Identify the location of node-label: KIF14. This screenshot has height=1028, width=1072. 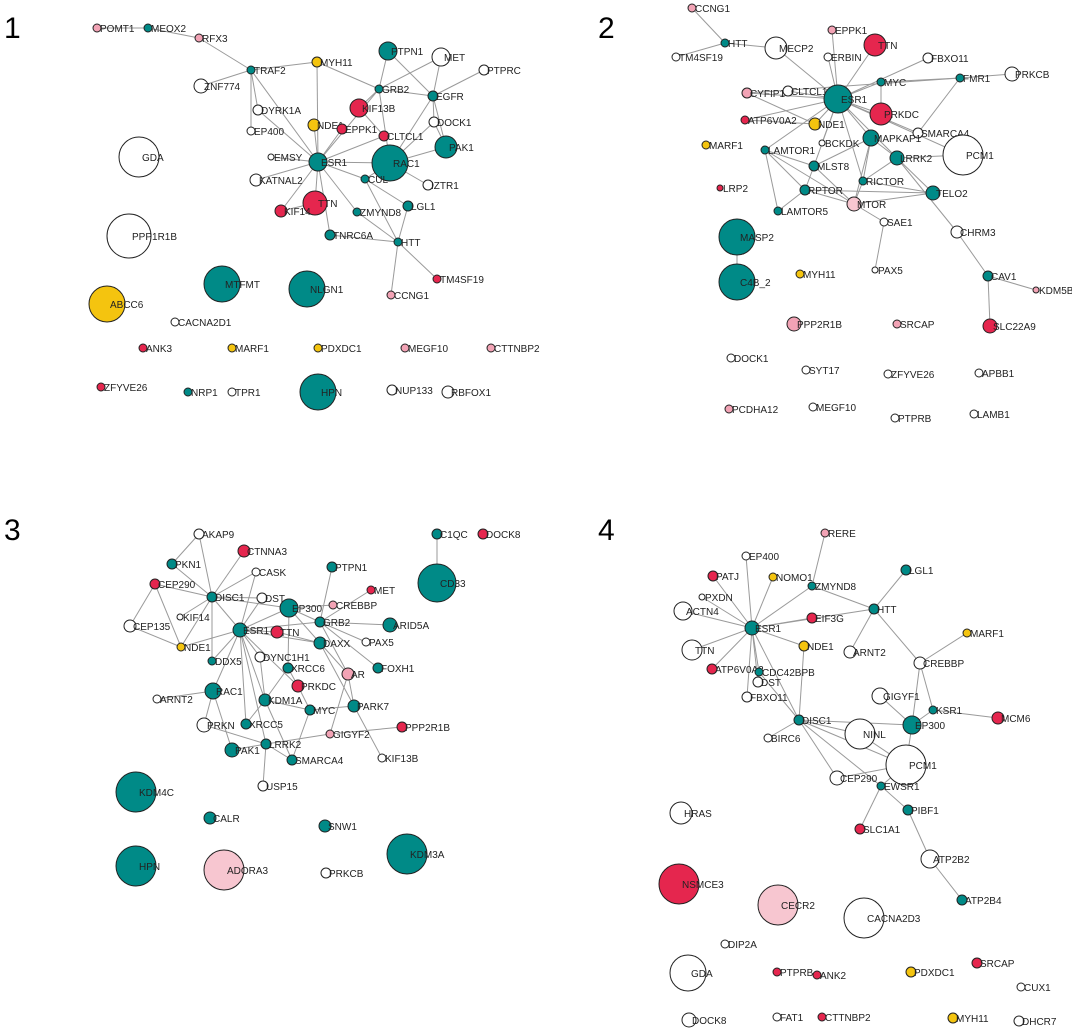
(297, 212).